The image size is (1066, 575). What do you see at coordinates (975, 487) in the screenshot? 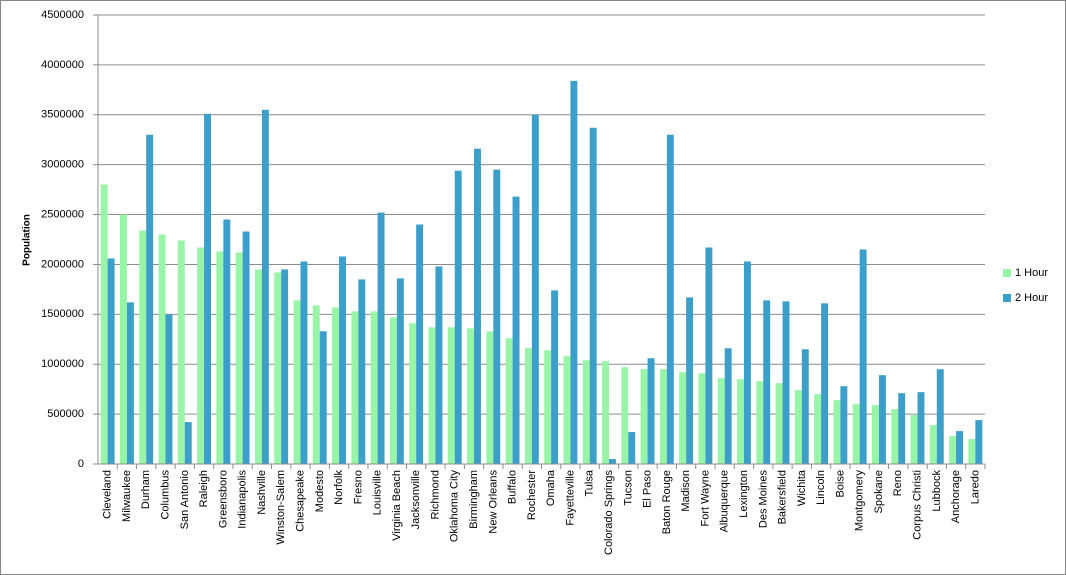
I see `x-tick-label: Laredo` at bounding box center [975, 487].